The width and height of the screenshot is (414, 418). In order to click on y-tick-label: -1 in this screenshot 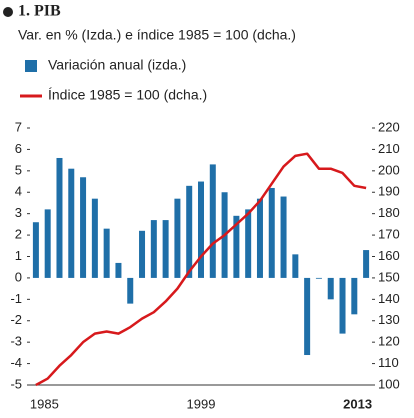, I will do `click(16, 298)`.